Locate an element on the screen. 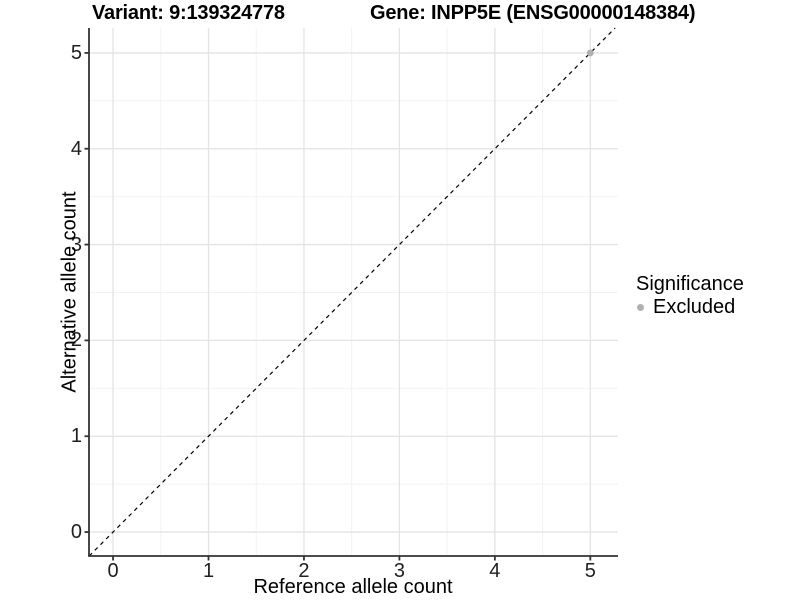 This screenshot has height=600, width=800. x-tick-label: 2 is located at coordinates (304, 571).